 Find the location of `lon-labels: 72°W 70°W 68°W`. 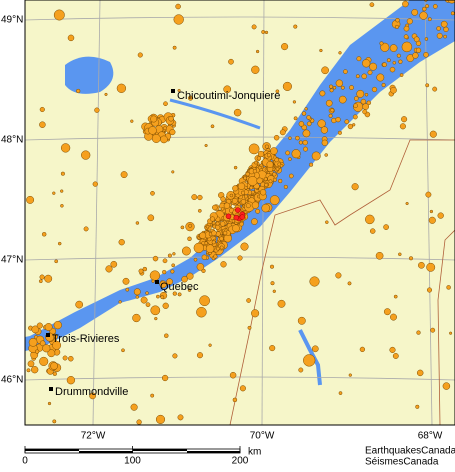

lon-labels: 72°W 70°W 68°W is located at coordinates (262, 436).